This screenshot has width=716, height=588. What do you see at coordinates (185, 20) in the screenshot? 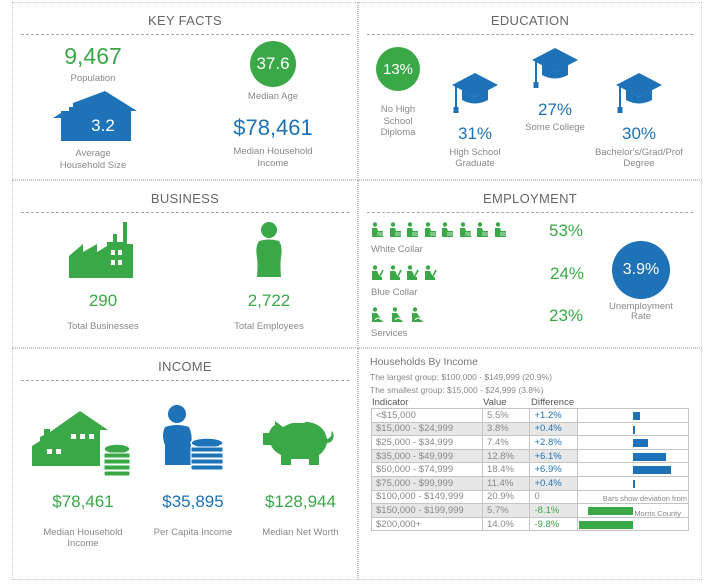
I see `key-facts-title: KEY FACTS` at bounding box center [185, 20].